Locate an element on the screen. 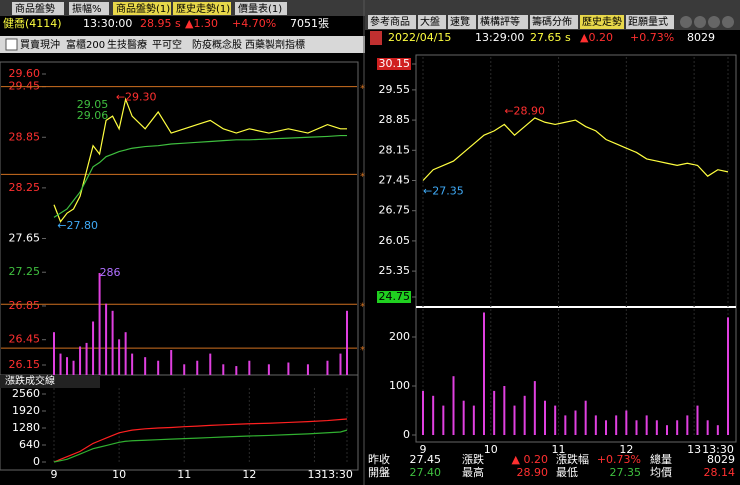 The height and width of the screenshot is (485, 740). quote-label: 最高 is located at coordinates (473, 472).